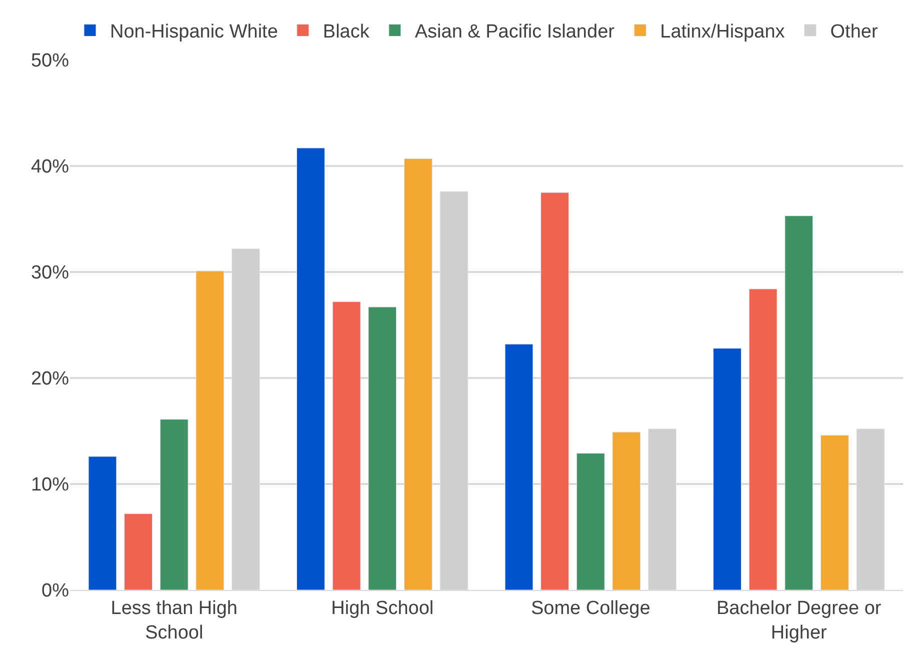 The image size is (913, 670). I want to click on x-tick-label: Bachelor Degree or Higher, so click(799, 621).